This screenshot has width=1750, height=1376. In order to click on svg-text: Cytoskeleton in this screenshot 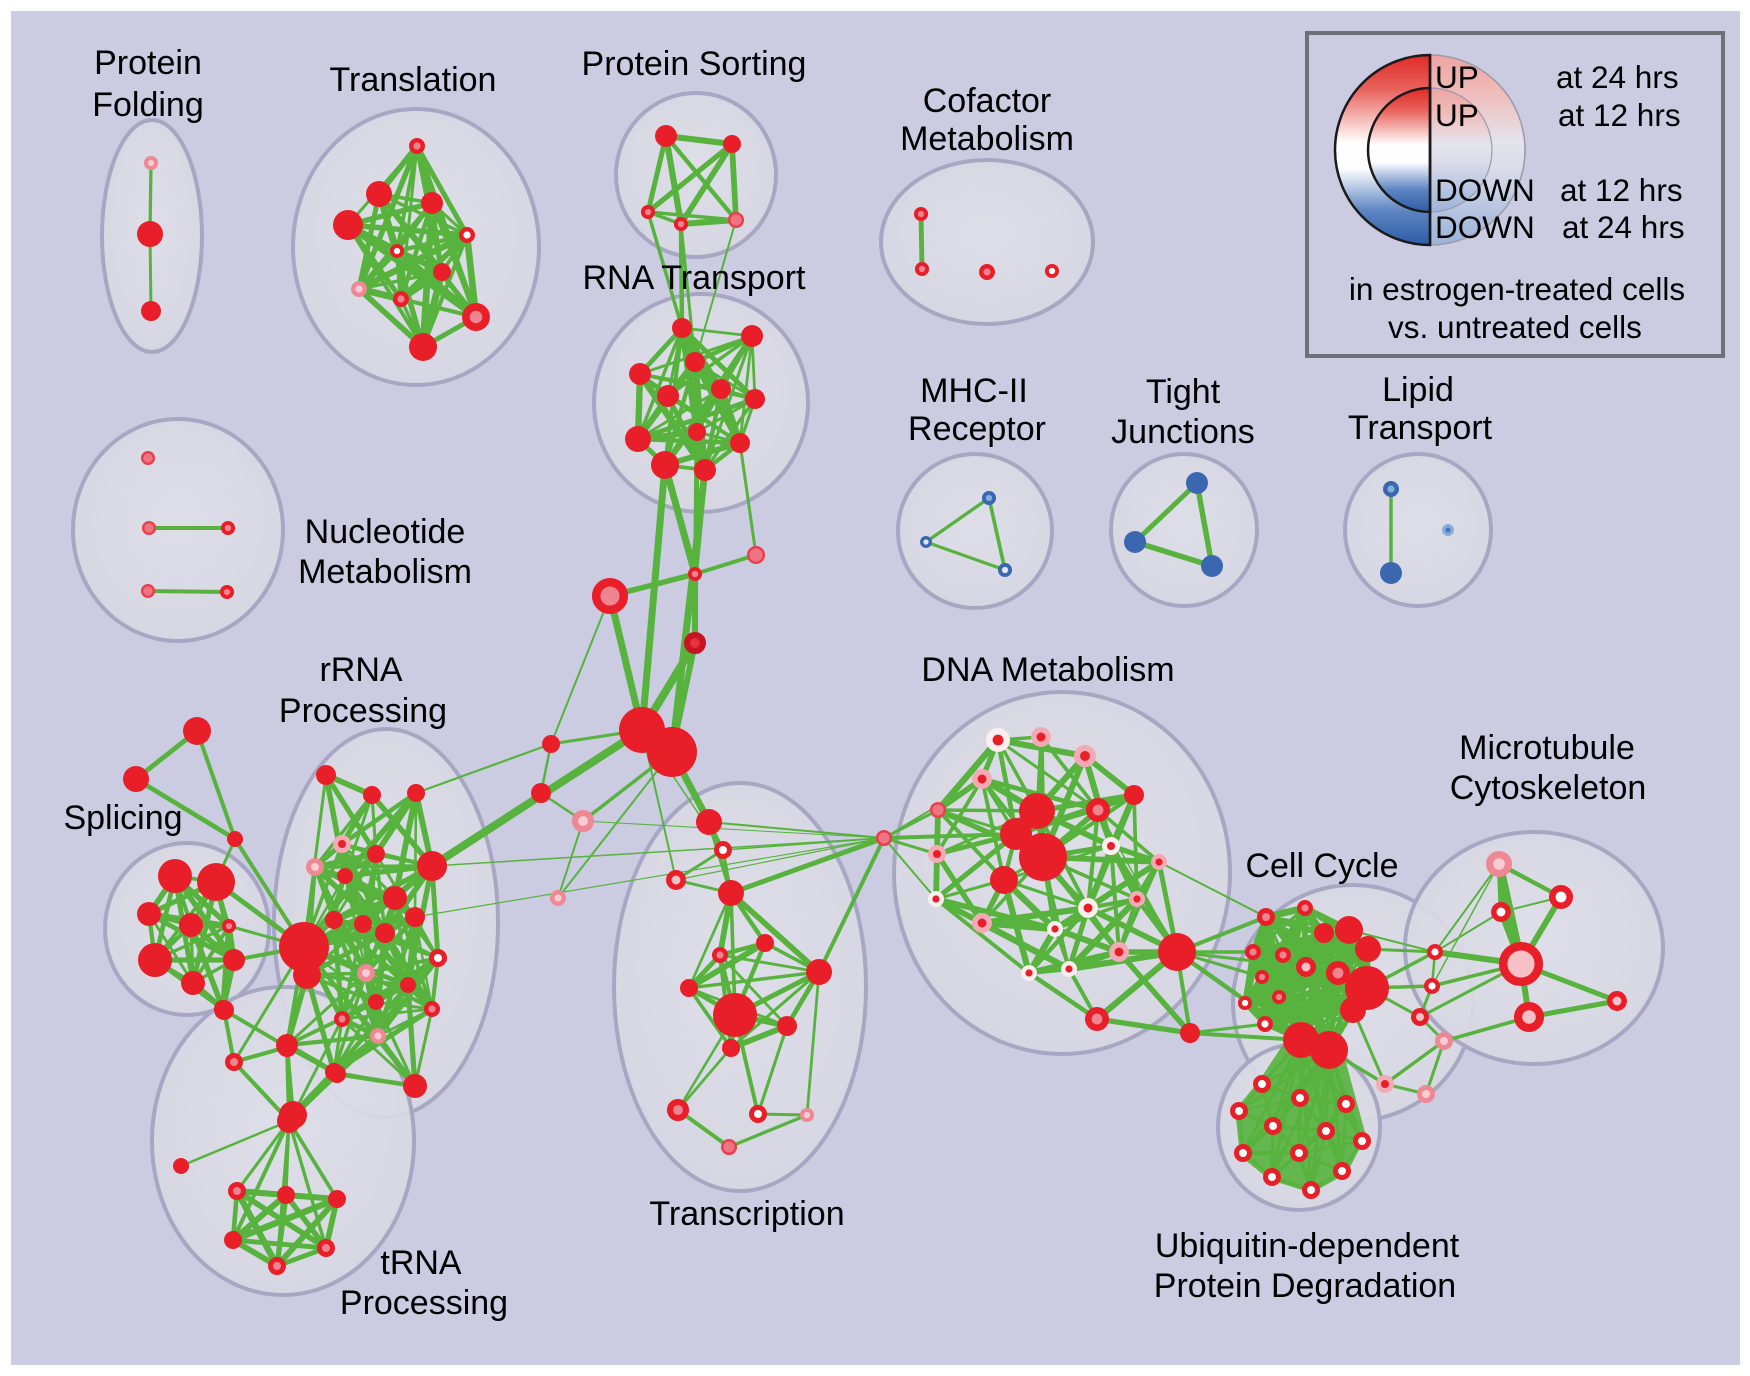, I will do `click(1548, 788)`.